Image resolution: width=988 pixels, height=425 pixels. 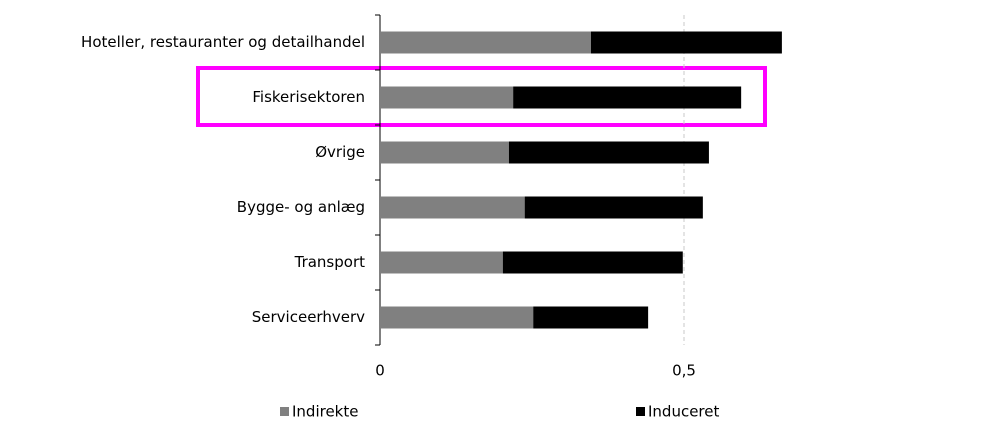 I want to click on highlight-box, so click(x=481, y=96).